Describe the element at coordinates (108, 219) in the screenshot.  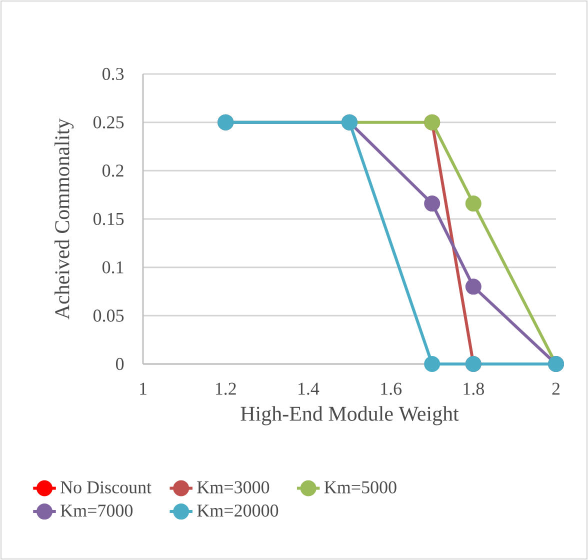
I see `y-tick-label: 0.15` at that location.